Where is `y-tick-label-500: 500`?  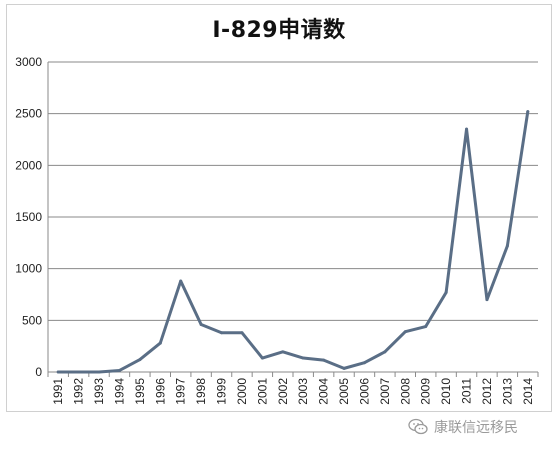 y-tick-label-500: 500 is located at coordinates (32, 320).